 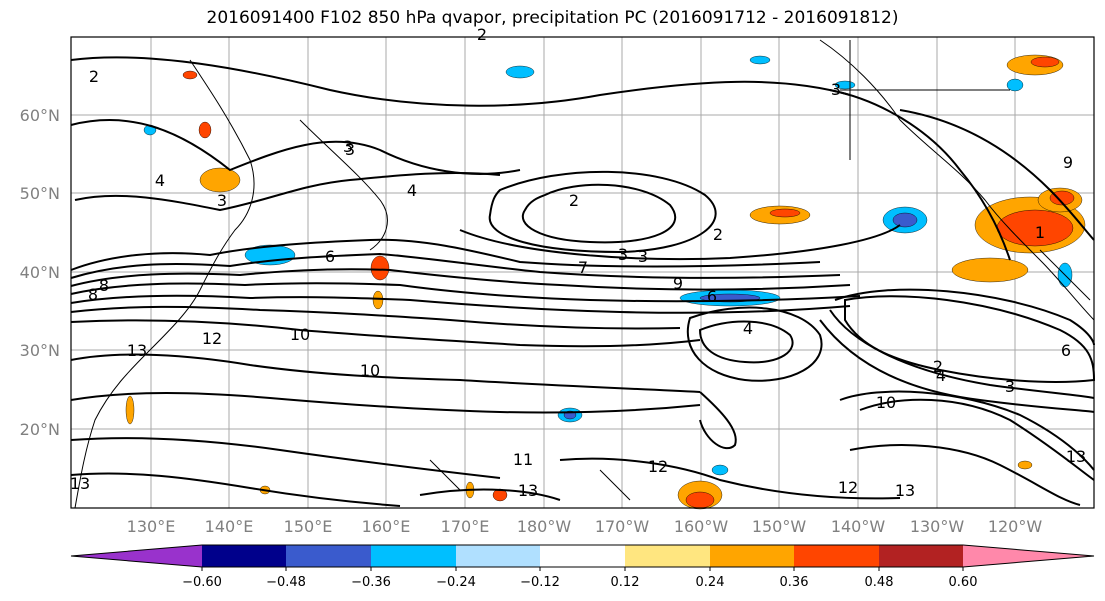 What do you see at coordinates (40, 429) in the screenshot?
I see `latitude-label: 20°N` at bounding box center [40, 429].